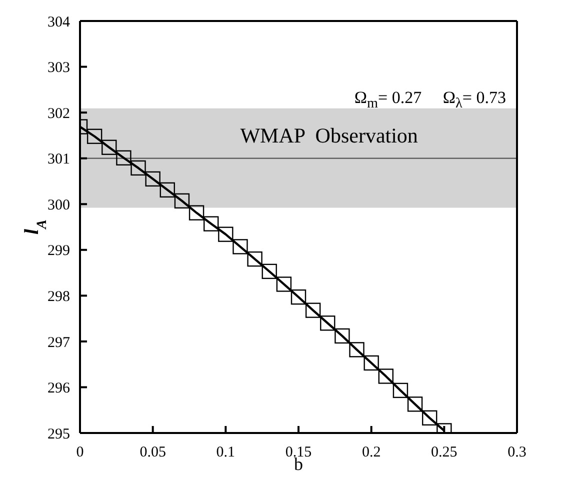 This screenshot has width=568, height=491. Describe the element at coordinates (59, 251) in the screenshot. I see `y-tick-label: 299` at that location.